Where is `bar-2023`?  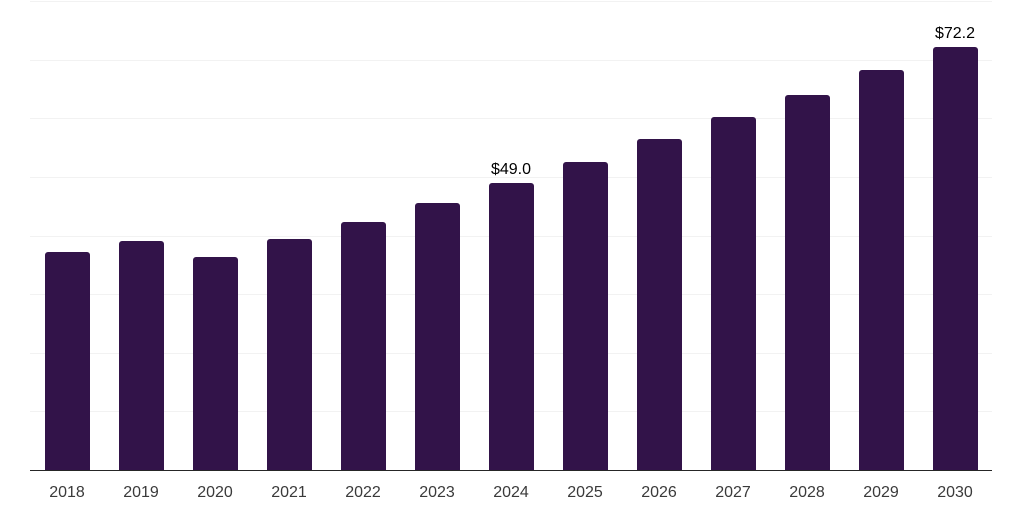 bar-2023 is located at coordinates (437, 336).